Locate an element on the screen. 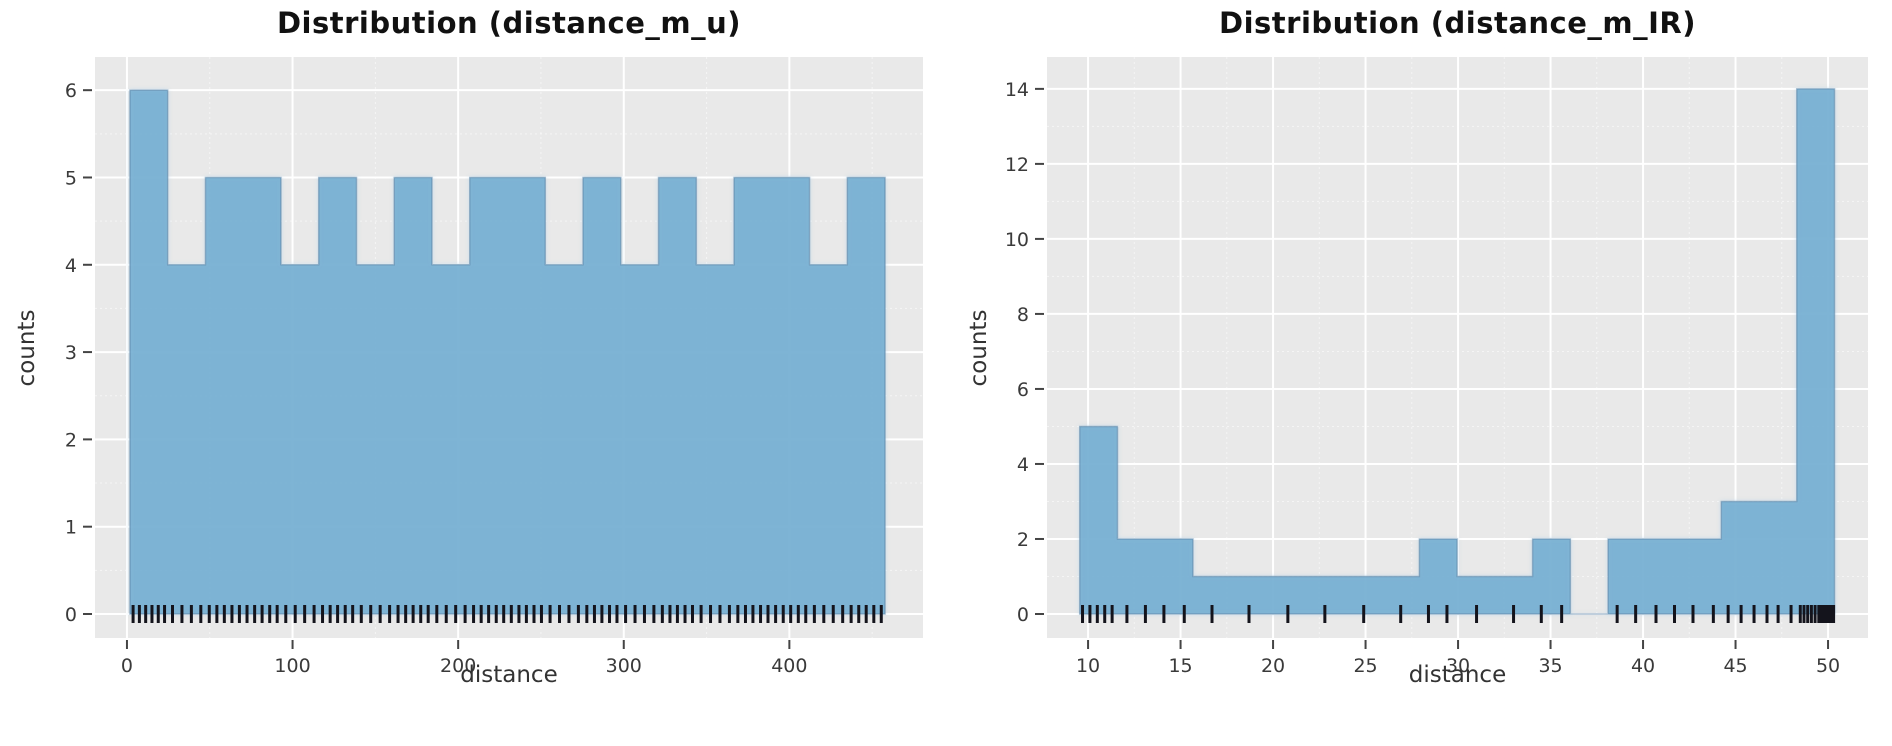 This screenshot has height=746, width=1892. x-tick-label: 300 is located at coordinates (624, 666).